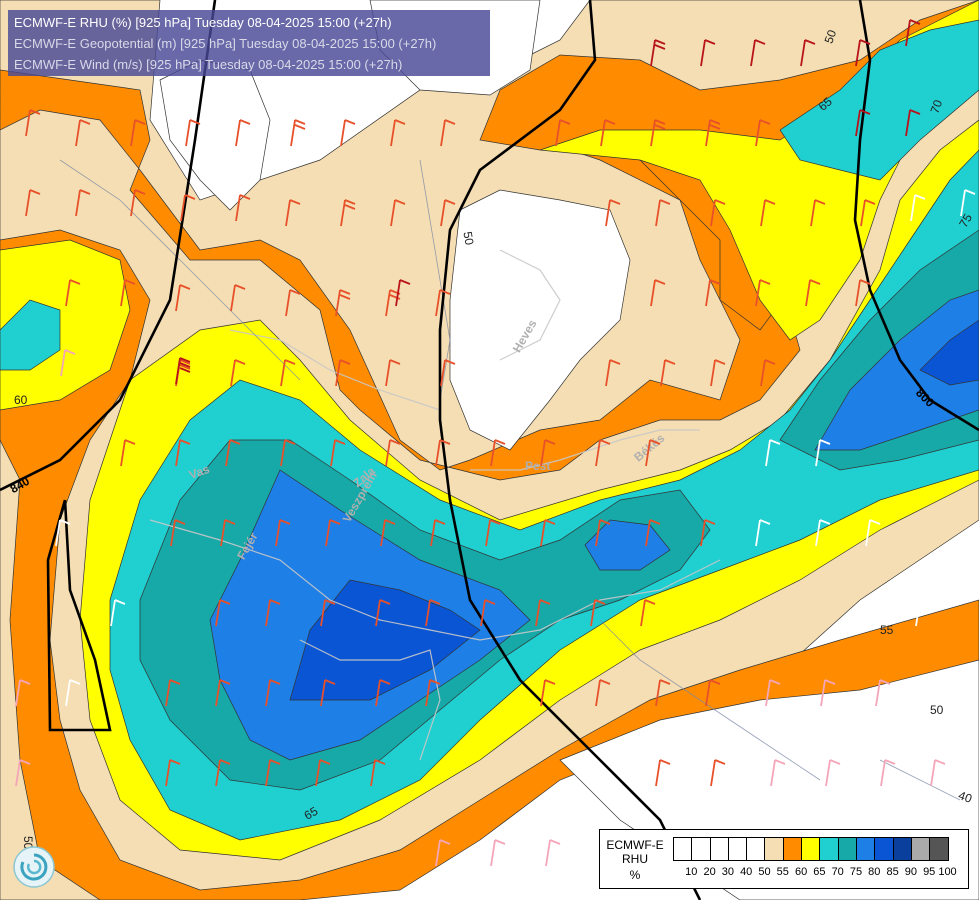 This screenshot has width=979, height=900. I want to click on svg-text: Vas, so click(199, 472).